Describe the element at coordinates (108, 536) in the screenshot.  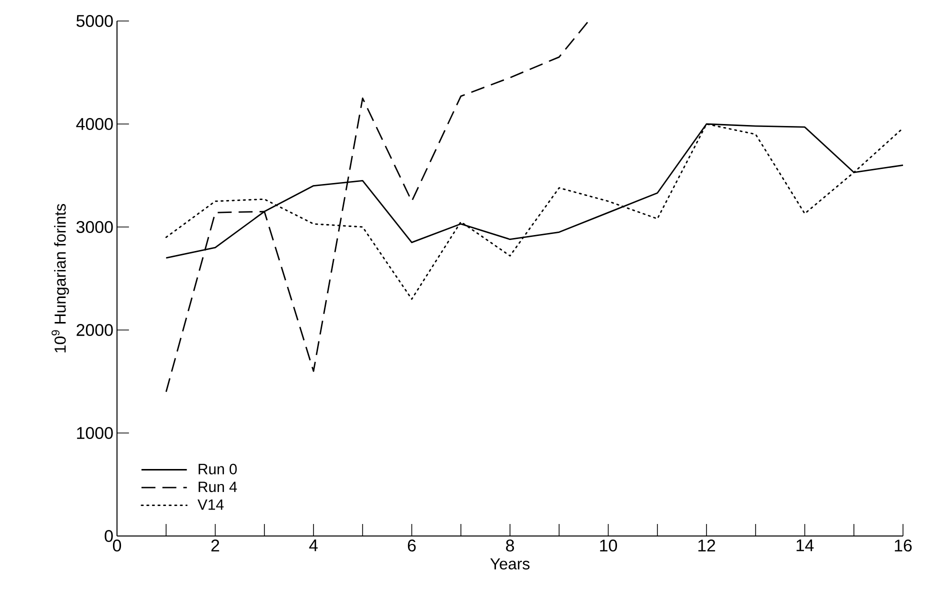
I see `y-tick-label: 0` at that location.